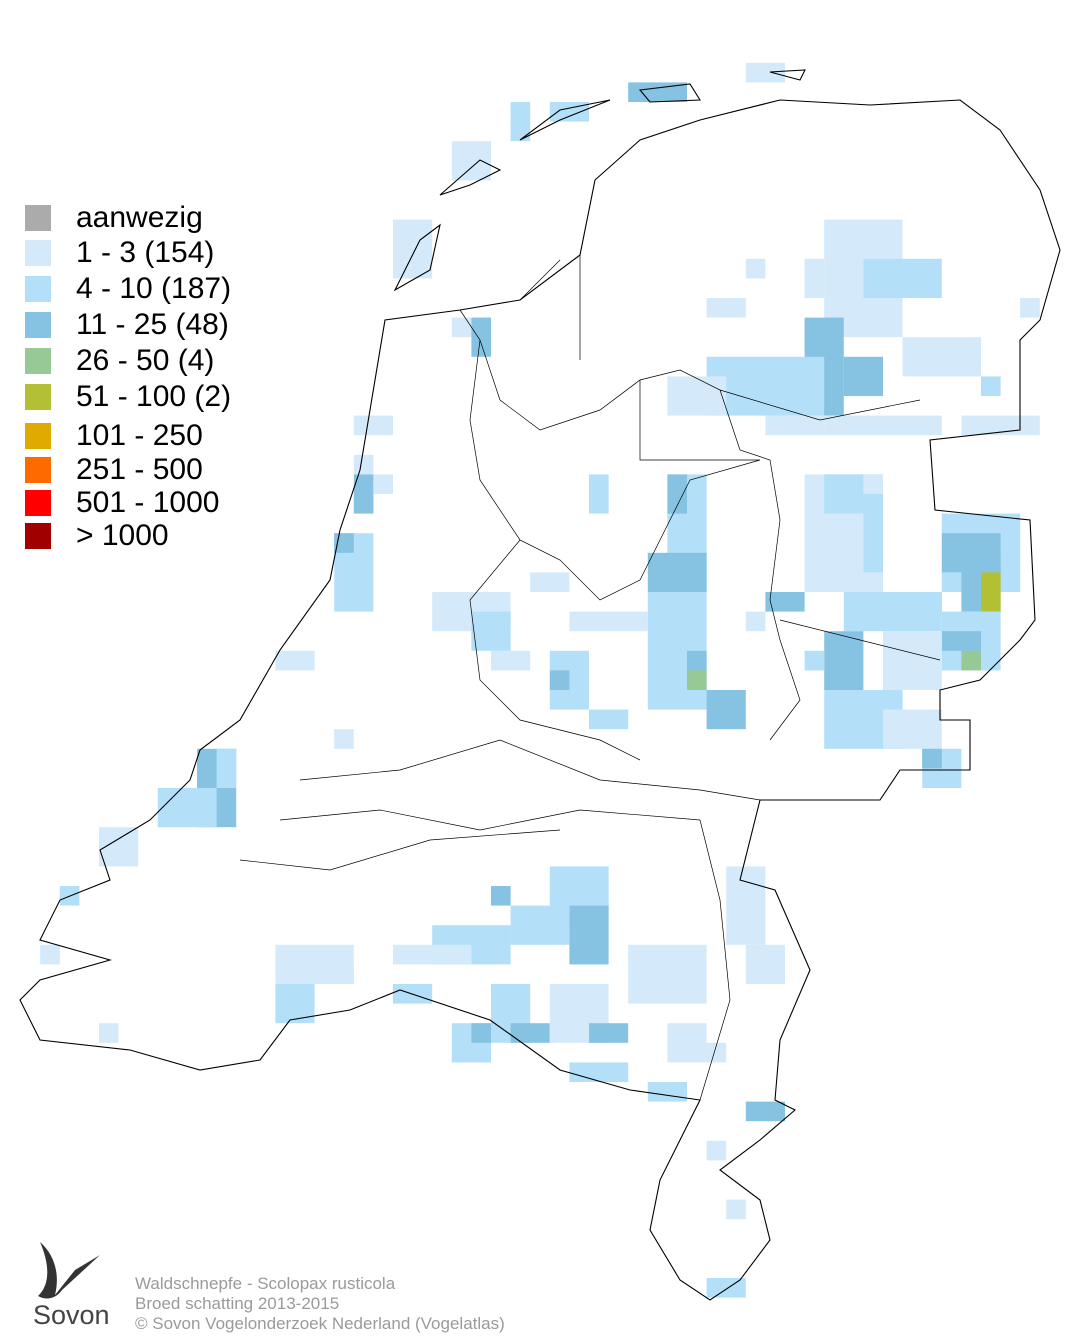  What do you see at coordinates (145, 252) in the screenshot?
I see `legend-label: 1 - 3 (154)` at bounding box center [145, 252].